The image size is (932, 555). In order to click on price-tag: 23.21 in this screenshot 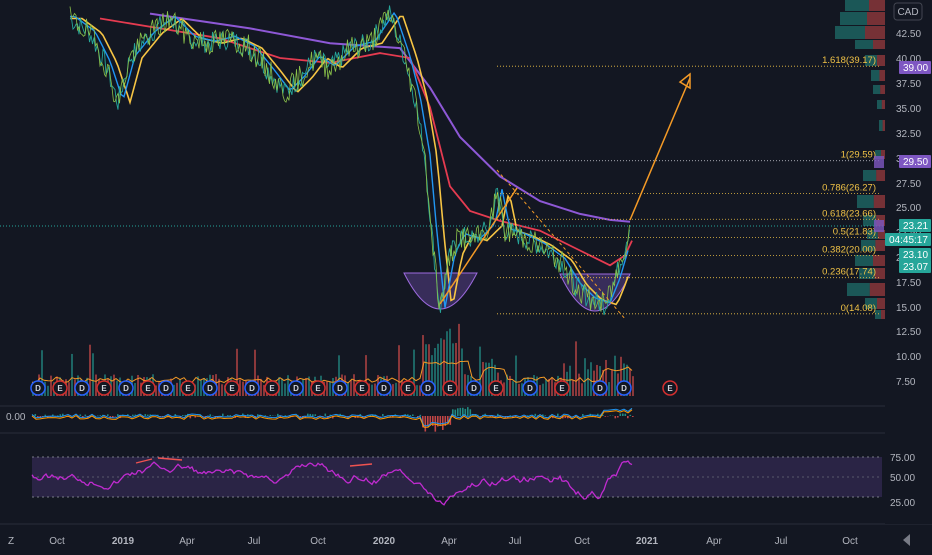, I will do `click(915, 225)`.